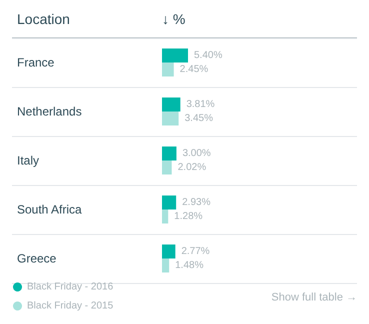 The image size is (369, 324). What do you see at coordinates (174, 19) in the screenshot?
I see `x-axis-title: ↓ %` at bounding box center [174, 19].